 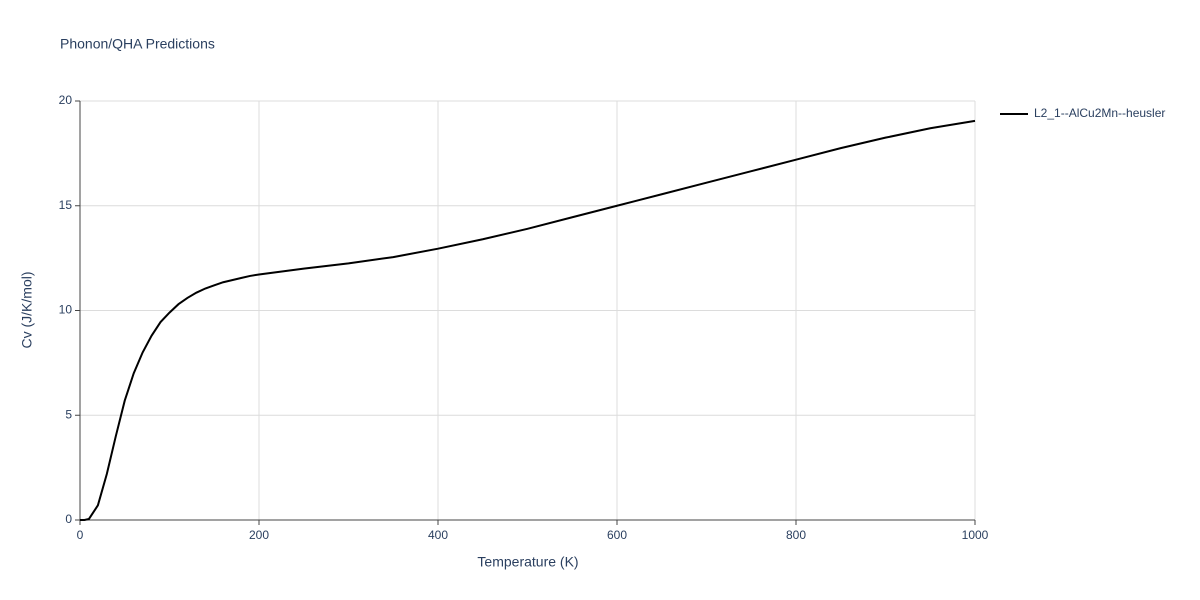 What do you see at coordinates (527, 562) in the screenshot?
I see `x-axis-title: Temperature (K)` at bounding box center [527, 562].